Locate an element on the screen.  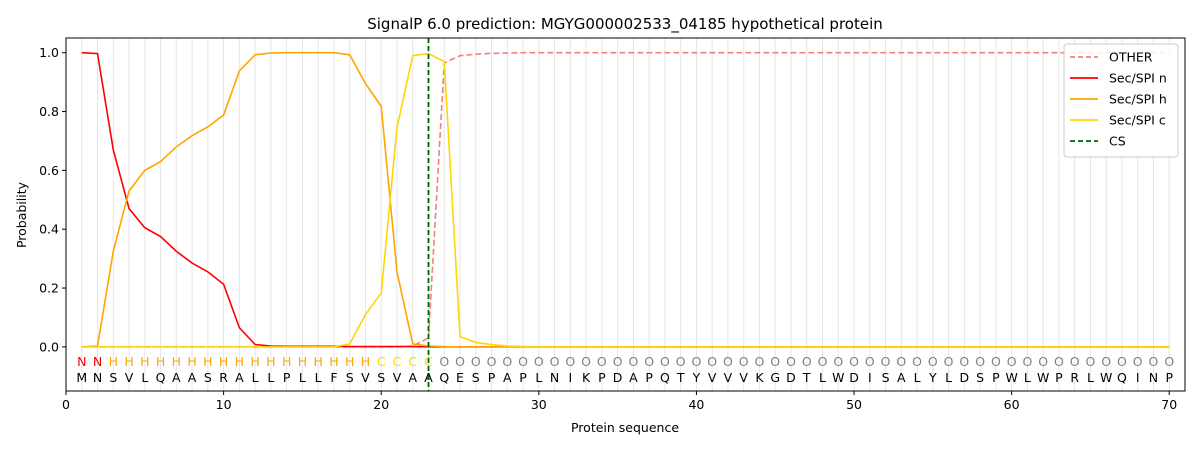
x-tick-label: 70 is located at coordinates (1169, 404).